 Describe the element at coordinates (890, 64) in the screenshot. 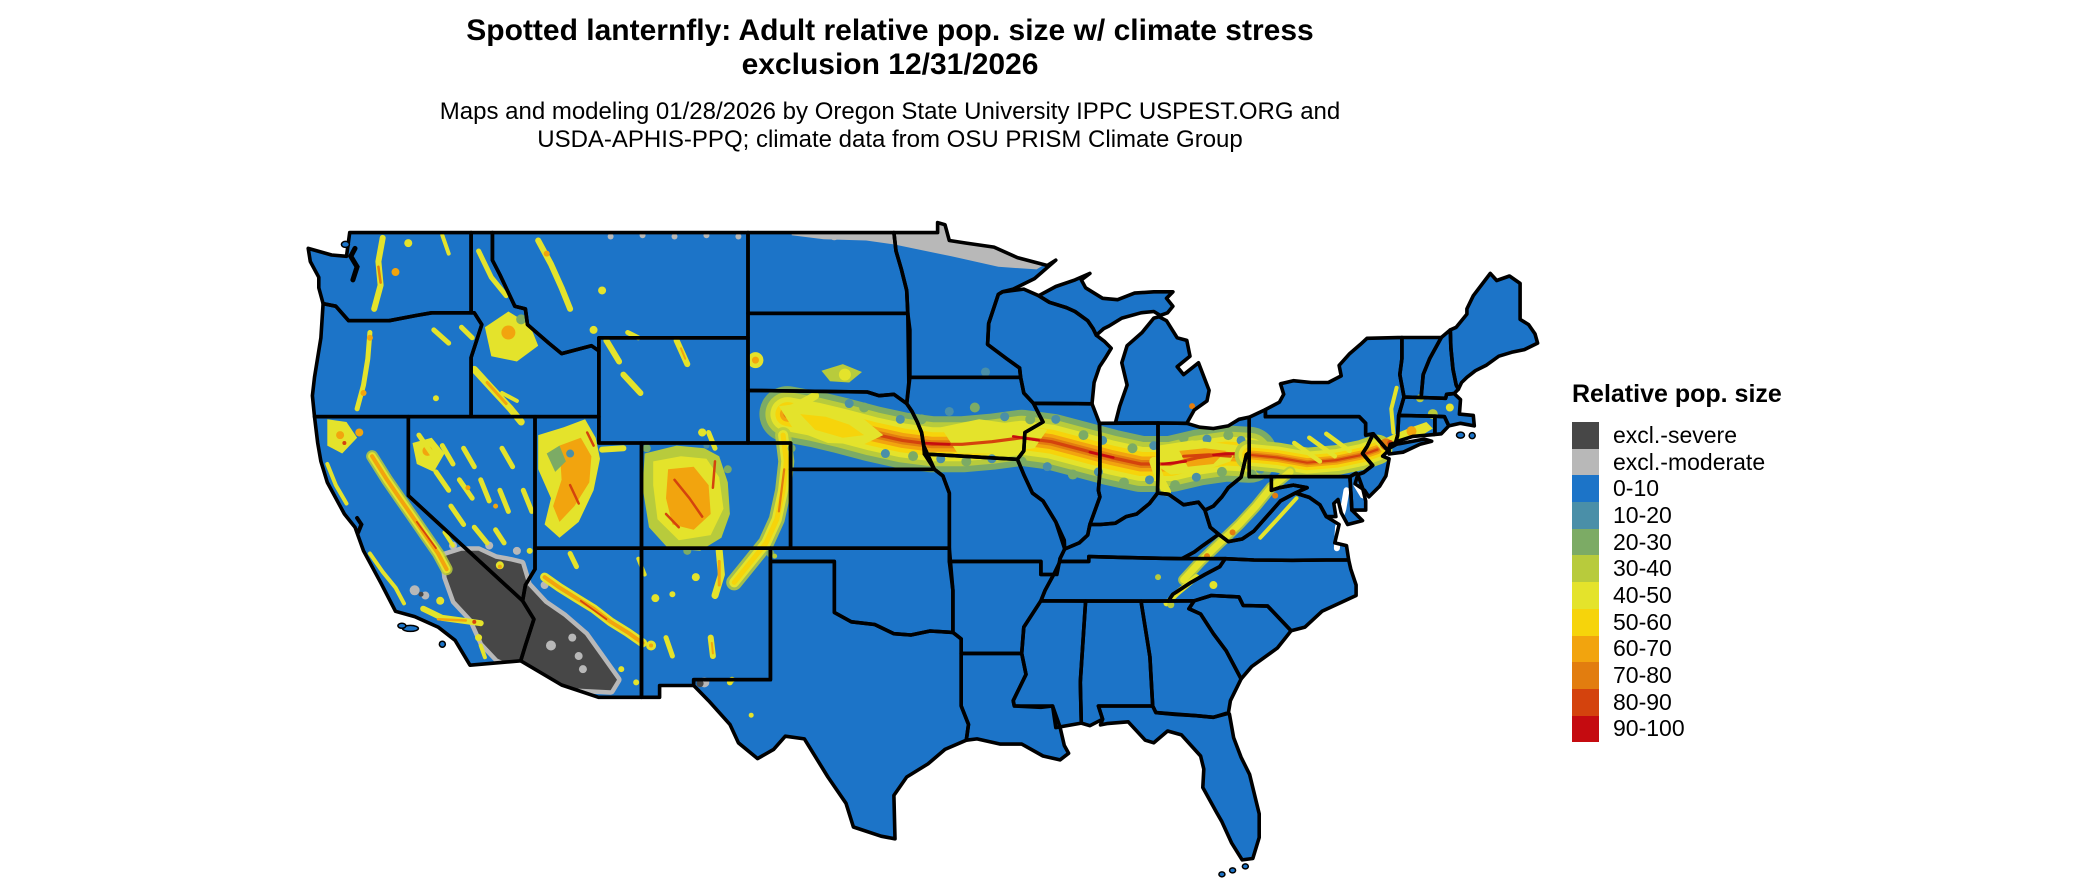

I see `title-line-2: exclusion 12/31/2026` at that location.